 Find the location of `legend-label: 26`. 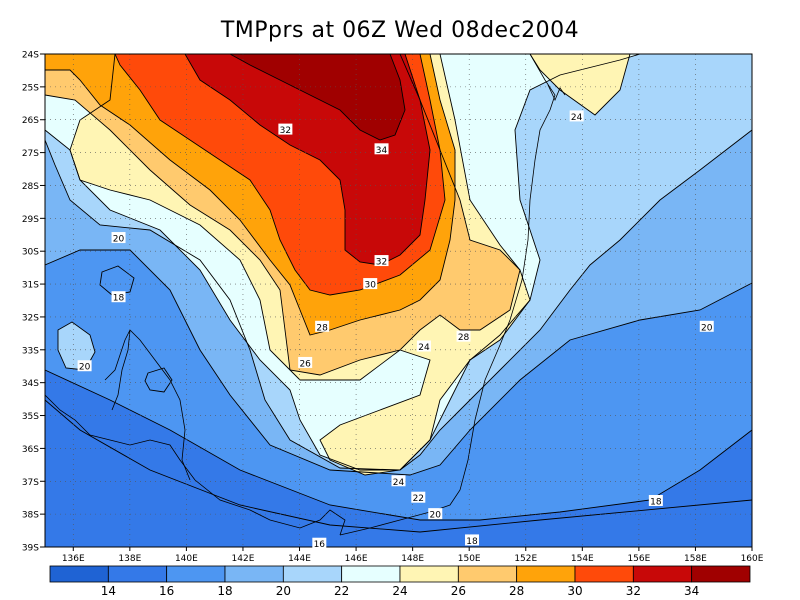

legend-label: 26 is located at coordinates (458, 591).